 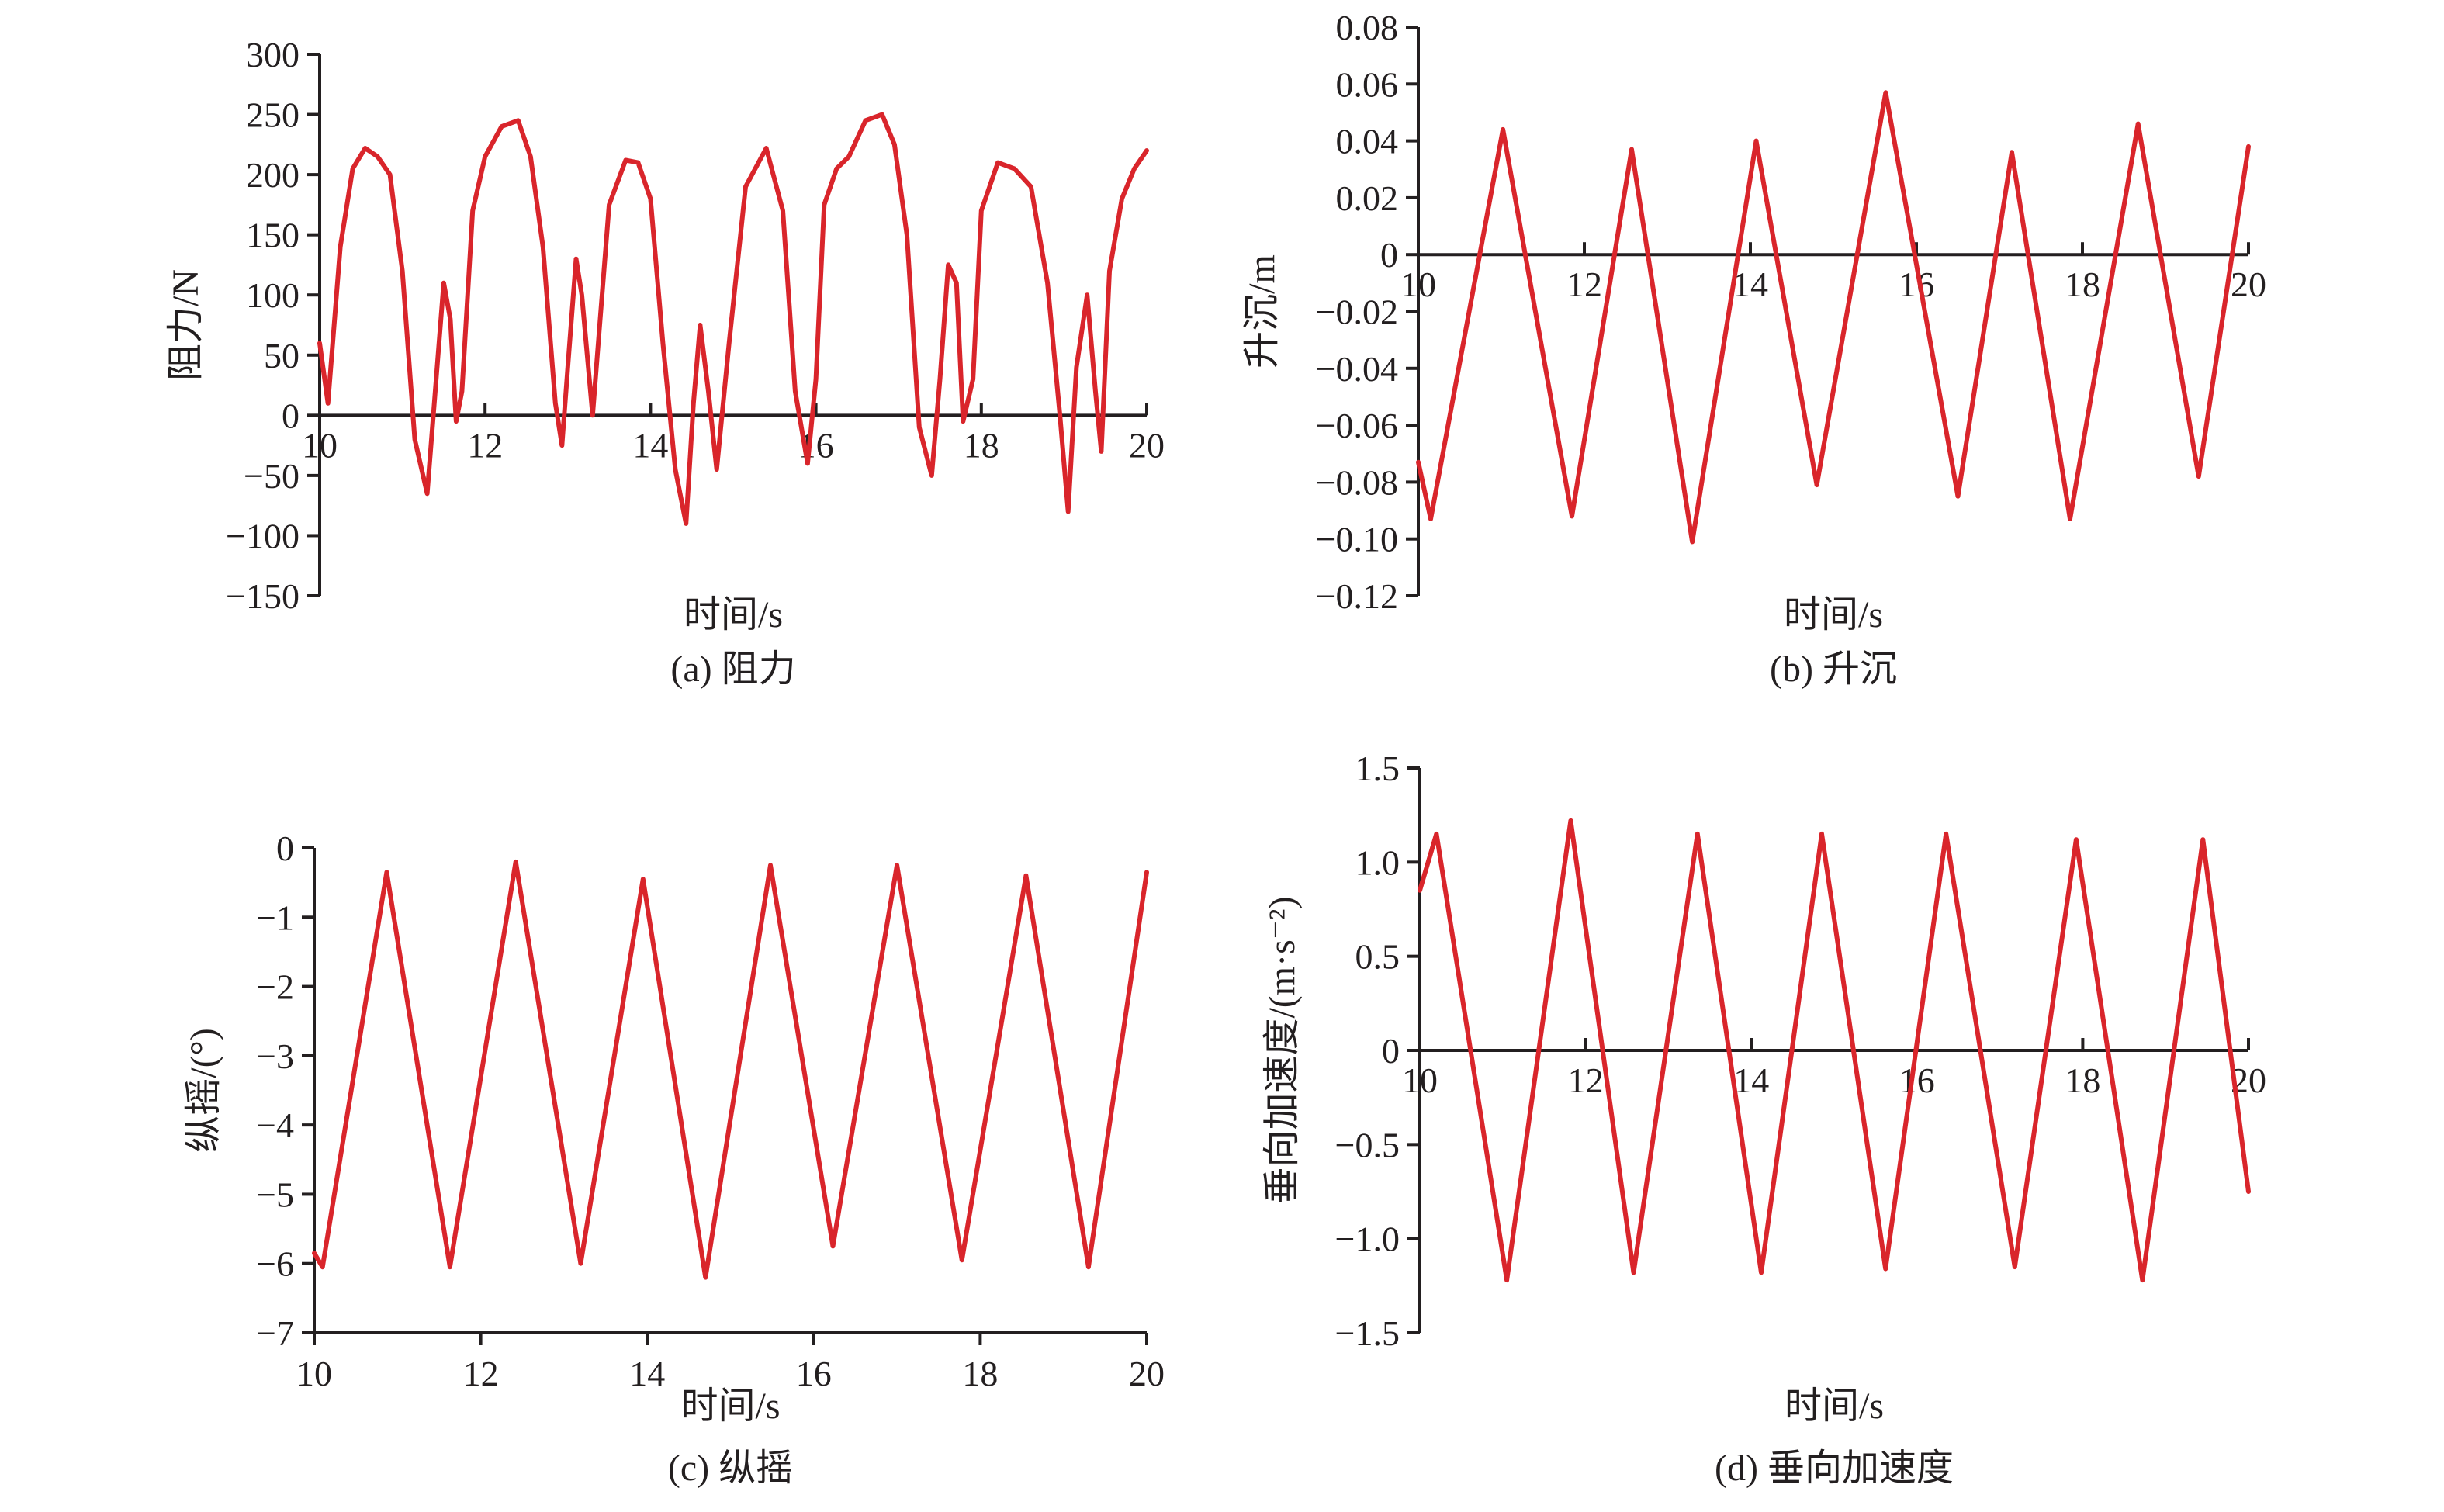 I want to click on y-tick-label: −1, so click(x=275, y=917).